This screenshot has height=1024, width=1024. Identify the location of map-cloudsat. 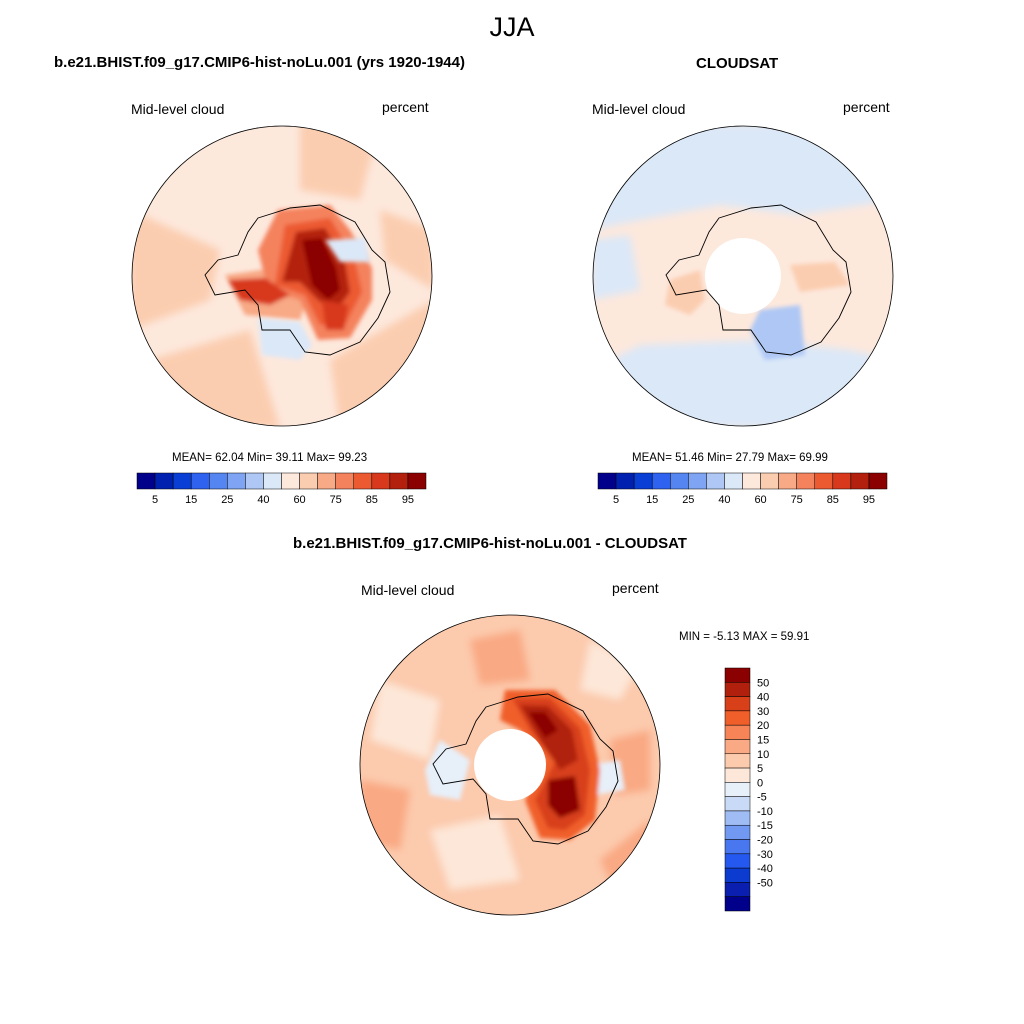
(743, 276).